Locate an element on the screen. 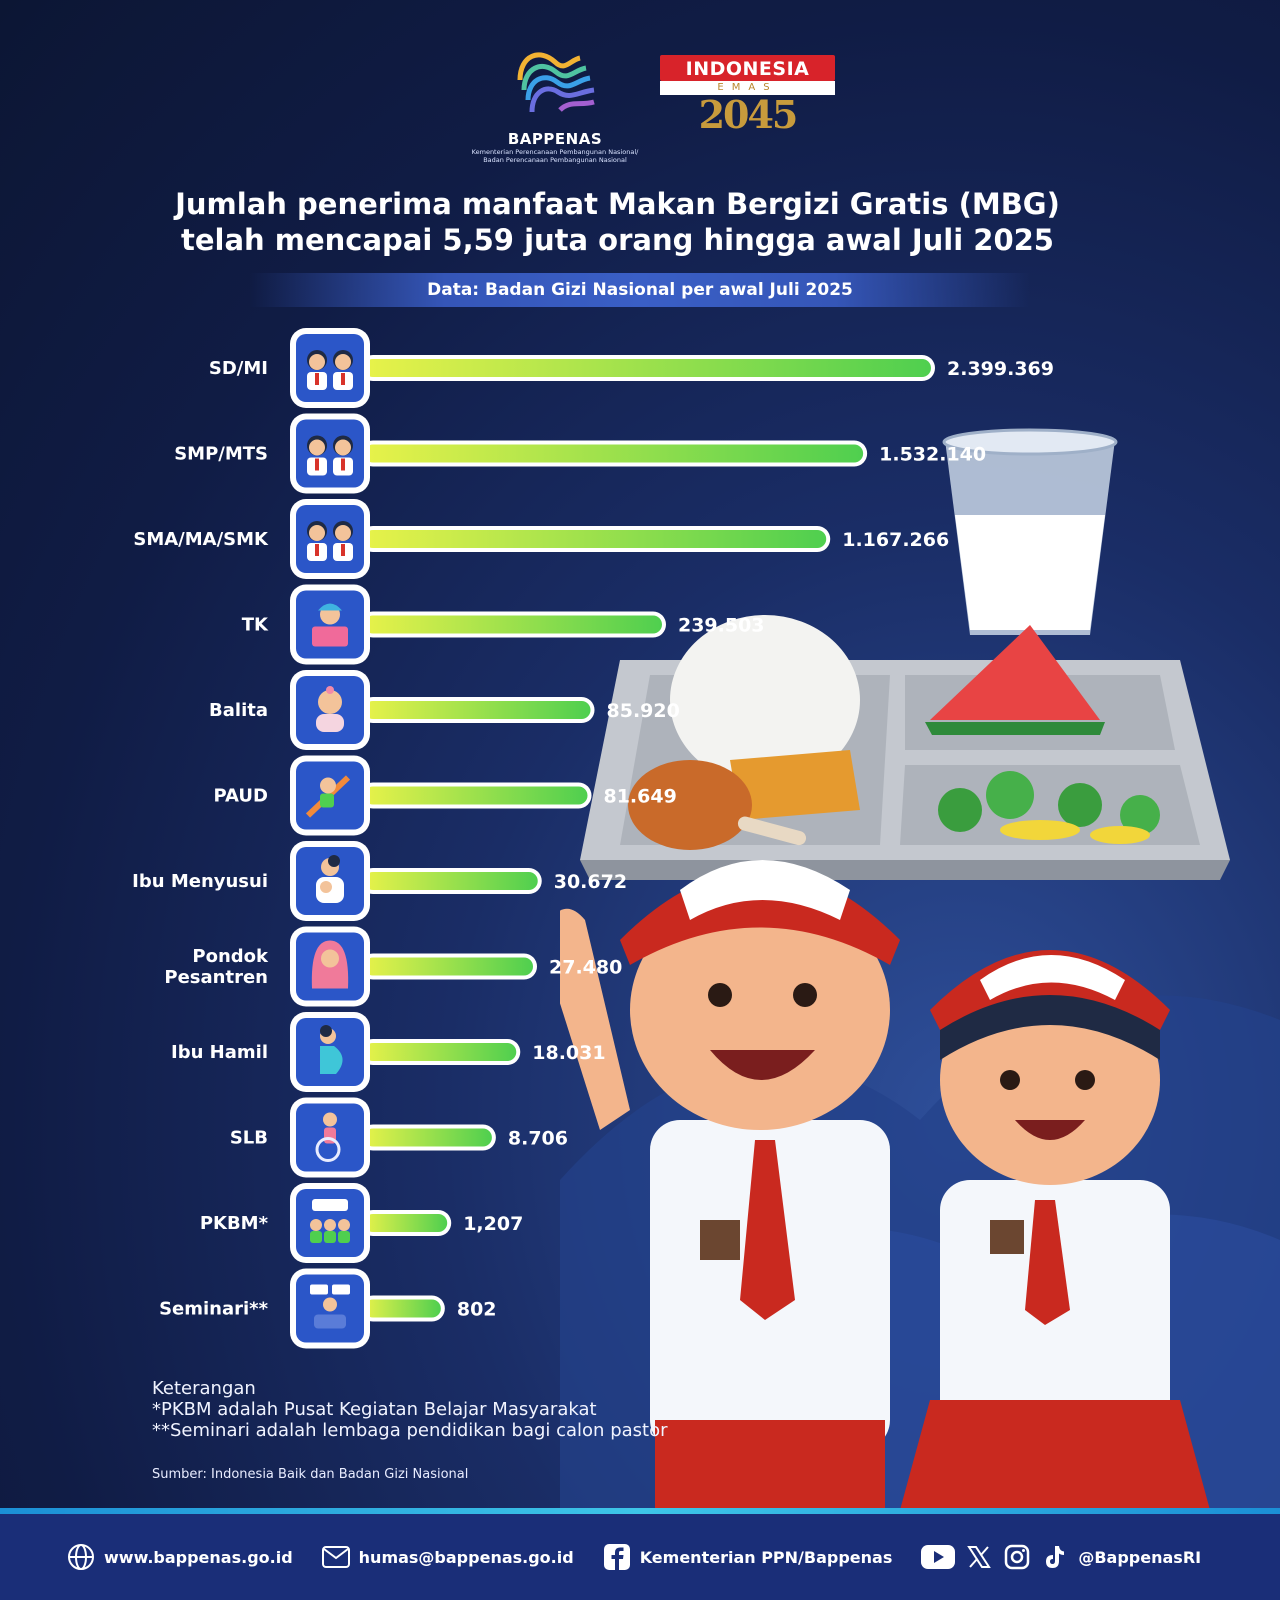 This screenshot has width=1280, height=1600. category-label: PKBM* is located at coordinates (234, 1223).